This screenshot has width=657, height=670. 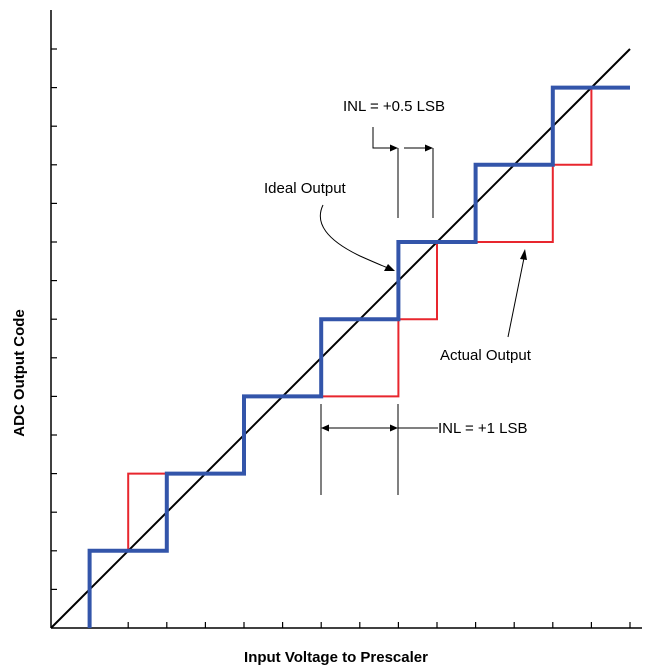 What do you see at coordinates (305, 188) in the screenshot?
I see `ideal-output-label: Ideal Output` at bounding box center [305, 188].